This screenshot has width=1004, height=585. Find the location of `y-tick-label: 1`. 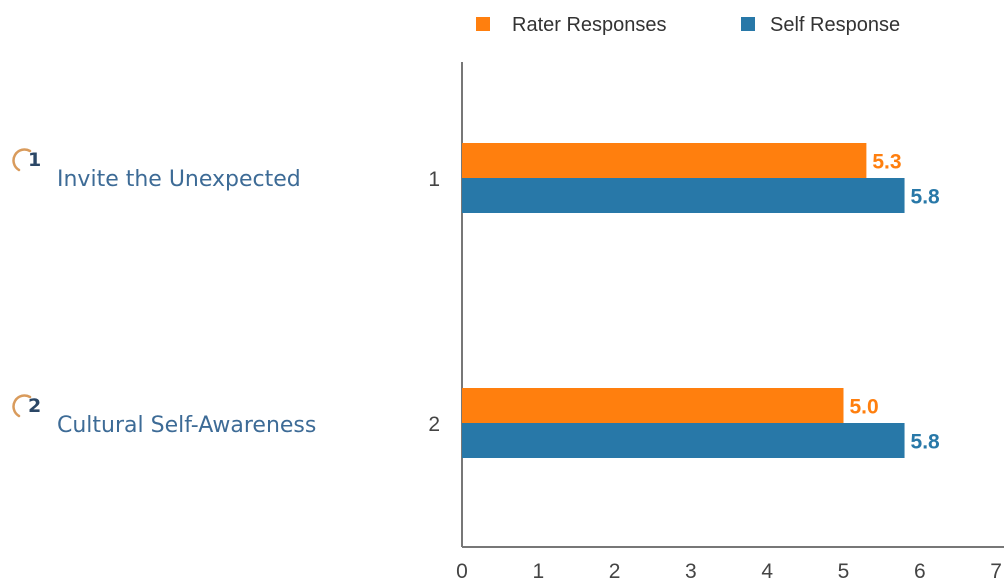

y-tick-label: 1 is located at coordinates (434, 179).